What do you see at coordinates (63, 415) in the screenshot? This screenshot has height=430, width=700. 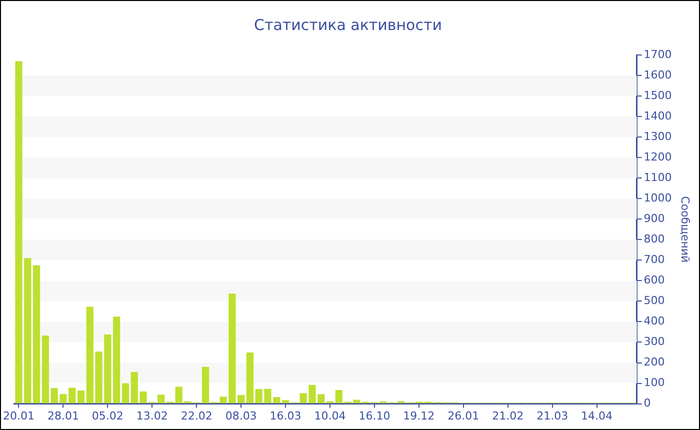 I see `x-tick-label: 28.01` at bounding box center [63, 415].